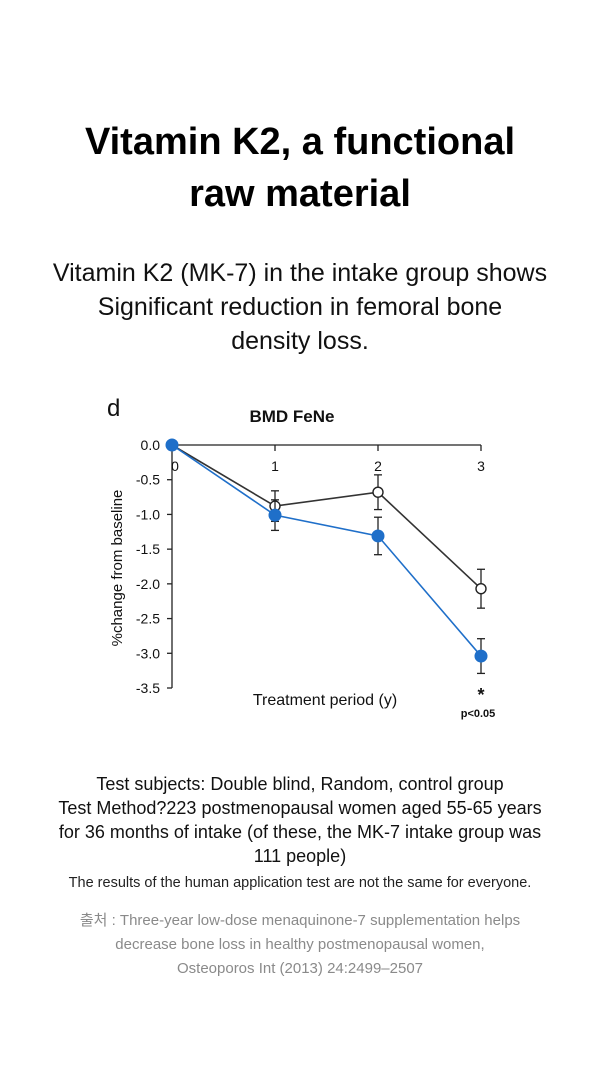  What do you see at coordinates (480, 695) in the screenshot?
I see `significance-marker: *` at bounding box center [480, 695].